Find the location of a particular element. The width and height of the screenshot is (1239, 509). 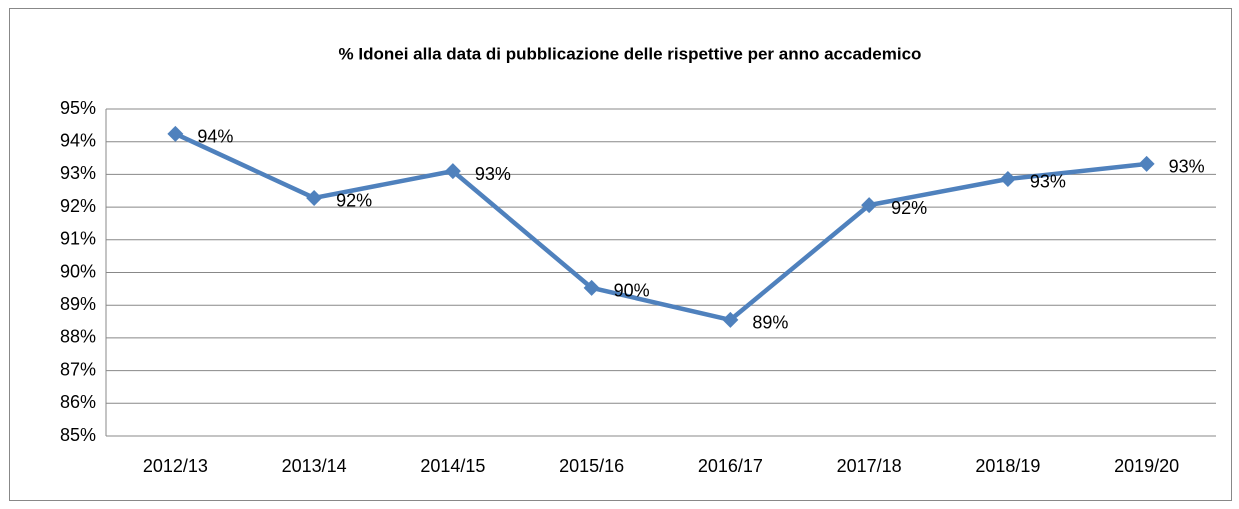

y-tick-label: 86% is located at coordinates (78, 402).